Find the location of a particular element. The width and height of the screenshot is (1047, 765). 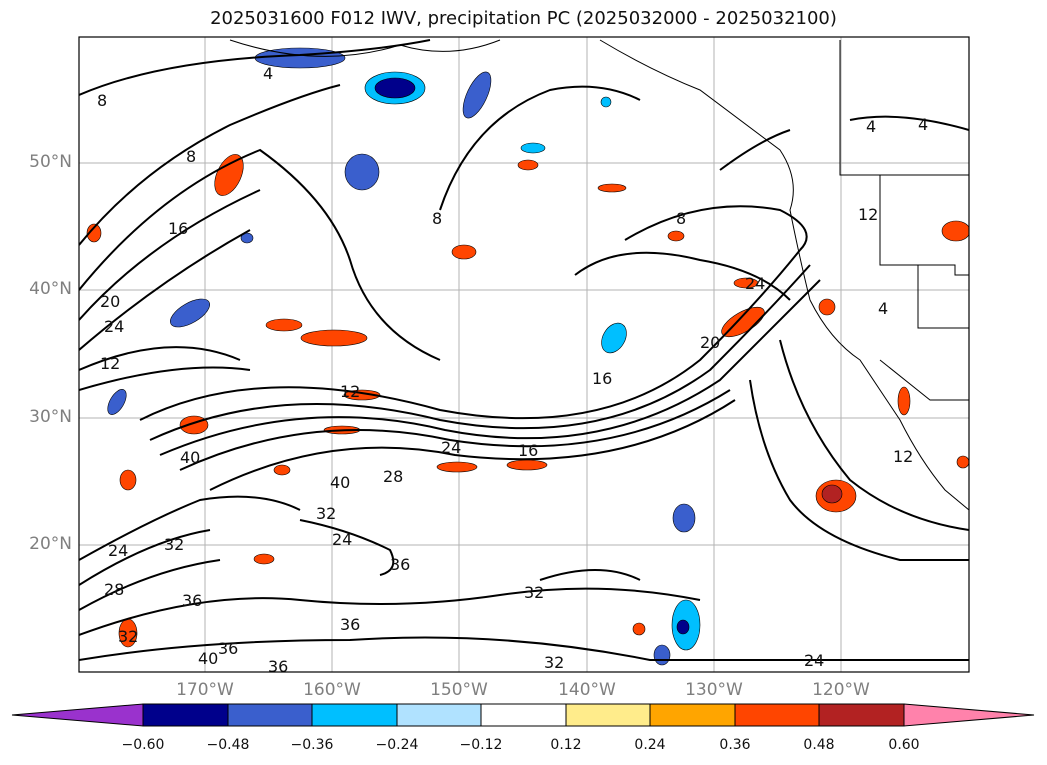

lat-label: 40°N is located at coordinates (50, 289).